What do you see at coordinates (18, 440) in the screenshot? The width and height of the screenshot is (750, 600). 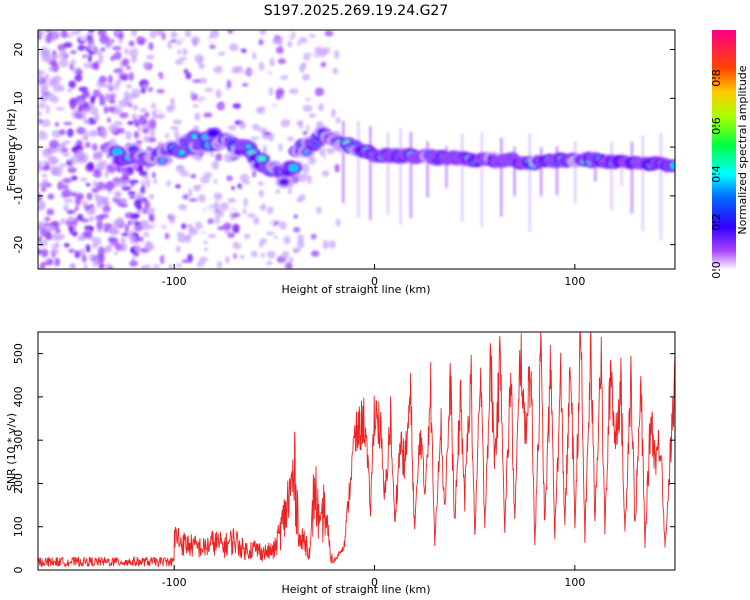 I see `snr-y-tick-label: 300` at bounding box center [18, 440].